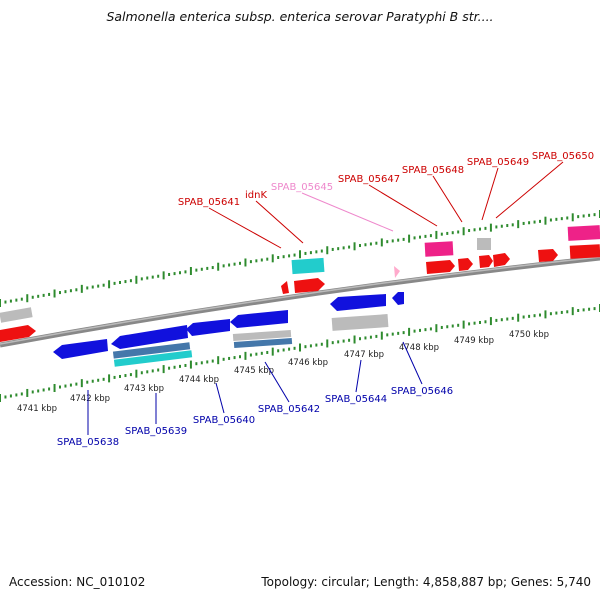 The height and width of the screenshot is (600, 600). Describe the element at coordinates (433, 170) in the screenshot. I see `gene-label: SPAB_05648` at that location.